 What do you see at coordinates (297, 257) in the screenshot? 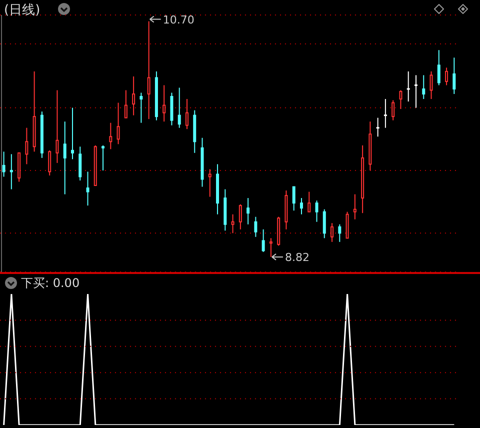
I see `annotation: 8.82` at bounding box center [297, 257].